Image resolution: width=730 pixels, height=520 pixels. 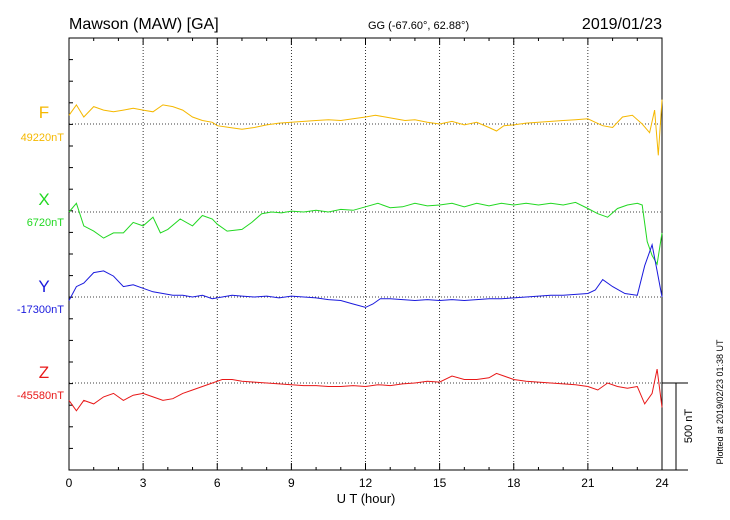 What do you see at coordinates (366, 498) in the screenshot?
I see `x-axis-label: U T (hour)` at bounding box center [366, 498].